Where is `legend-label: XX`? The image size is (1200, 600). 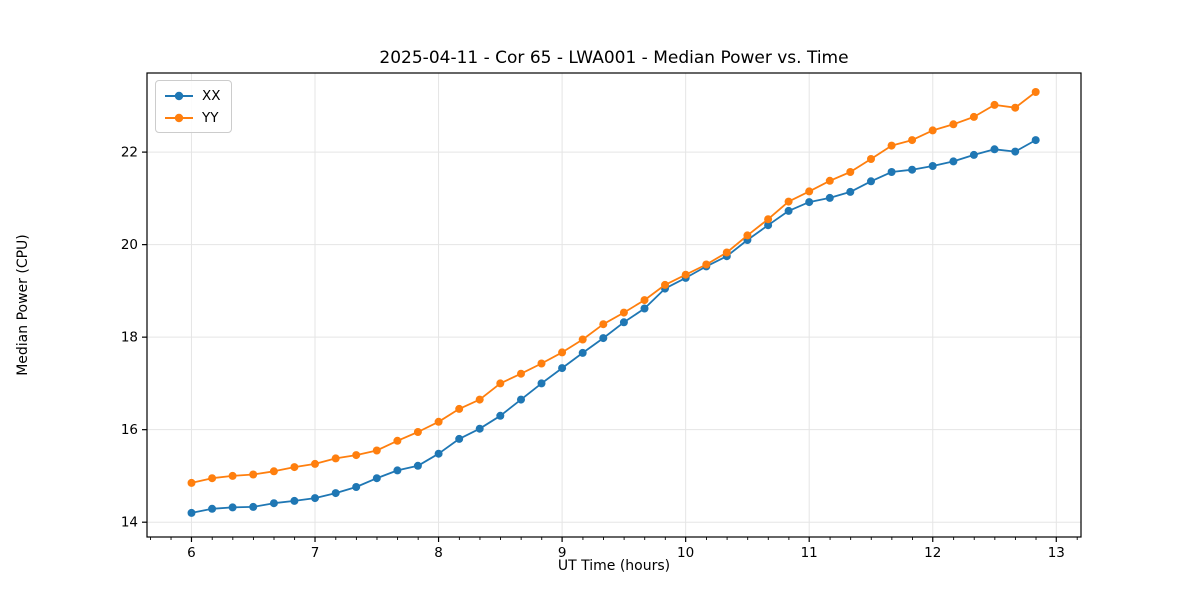
legend-label: XX is located at coordinates (211, 95).